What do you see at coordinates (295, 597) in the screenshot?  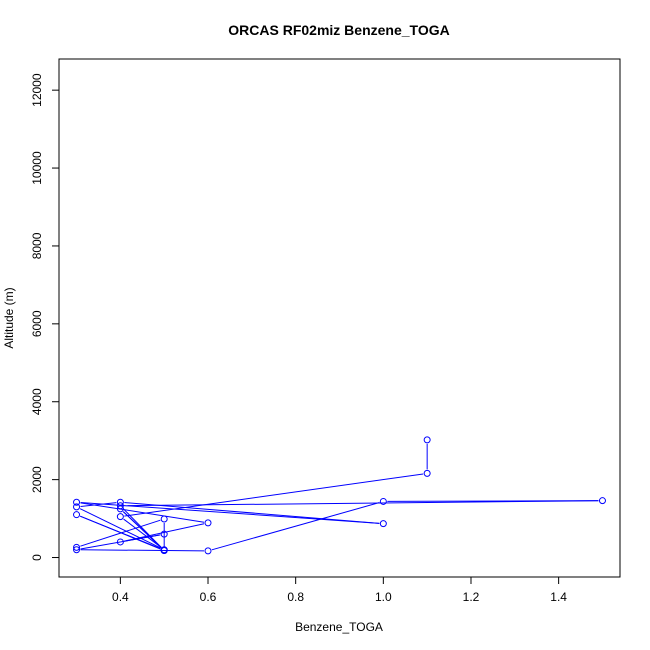 I see `x-tick-label: 0.8` at bounding box center [295, 597].